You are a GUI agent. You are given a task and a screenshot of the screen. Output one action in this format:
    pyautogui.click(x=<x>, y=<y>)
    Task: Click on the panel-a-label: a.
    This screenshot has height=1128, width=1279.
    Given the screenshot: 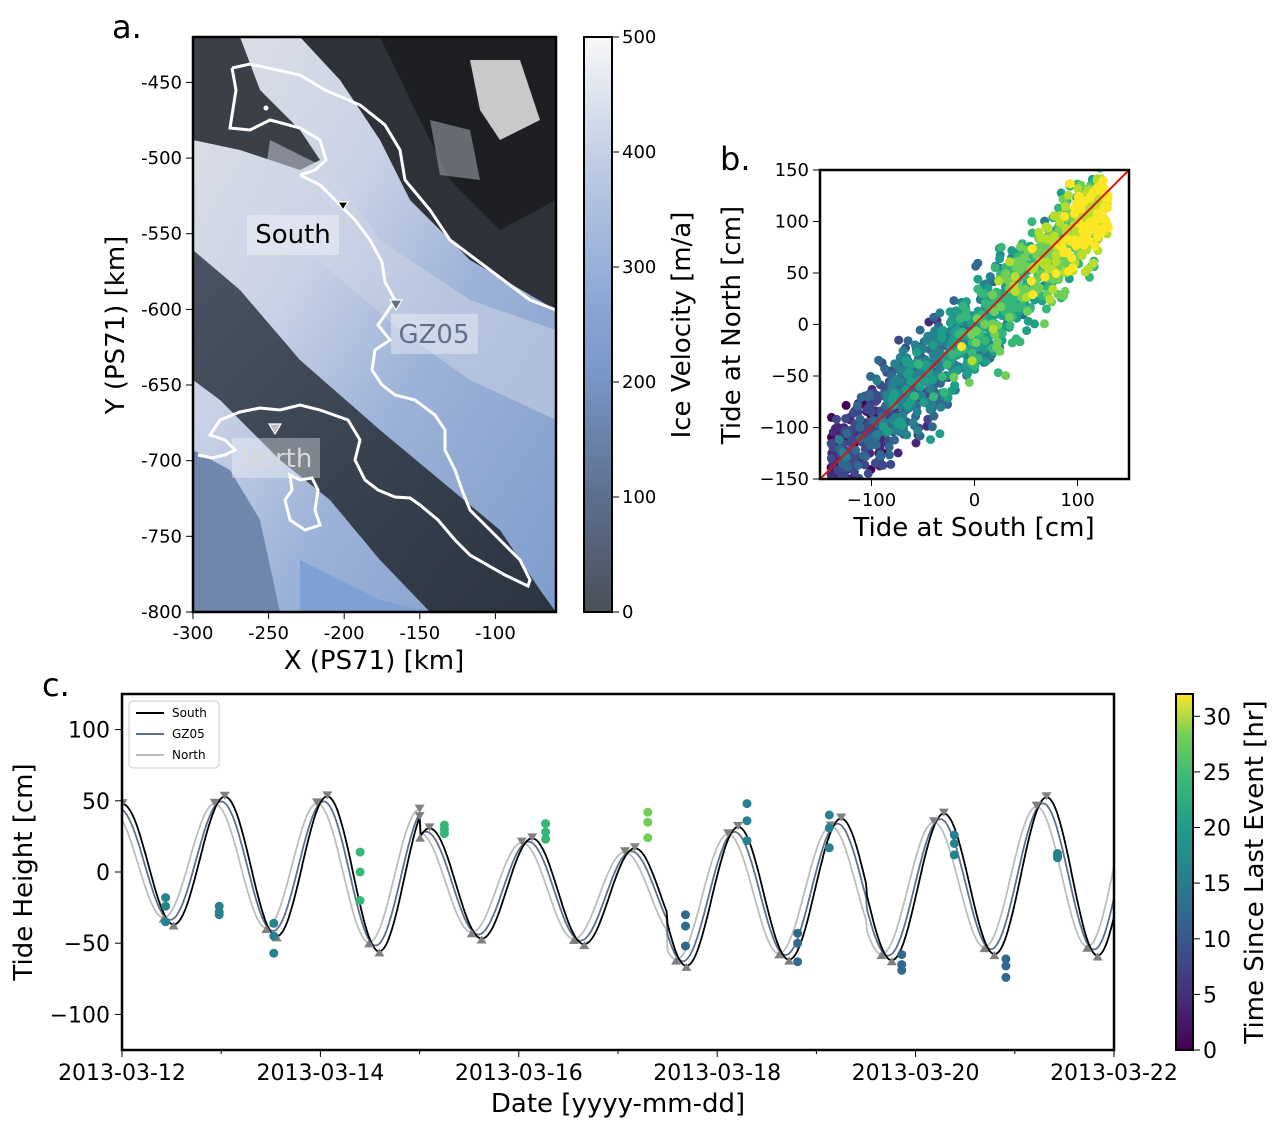 What is the action you would take?
    pyautogui.click(x=127, y=27)
    